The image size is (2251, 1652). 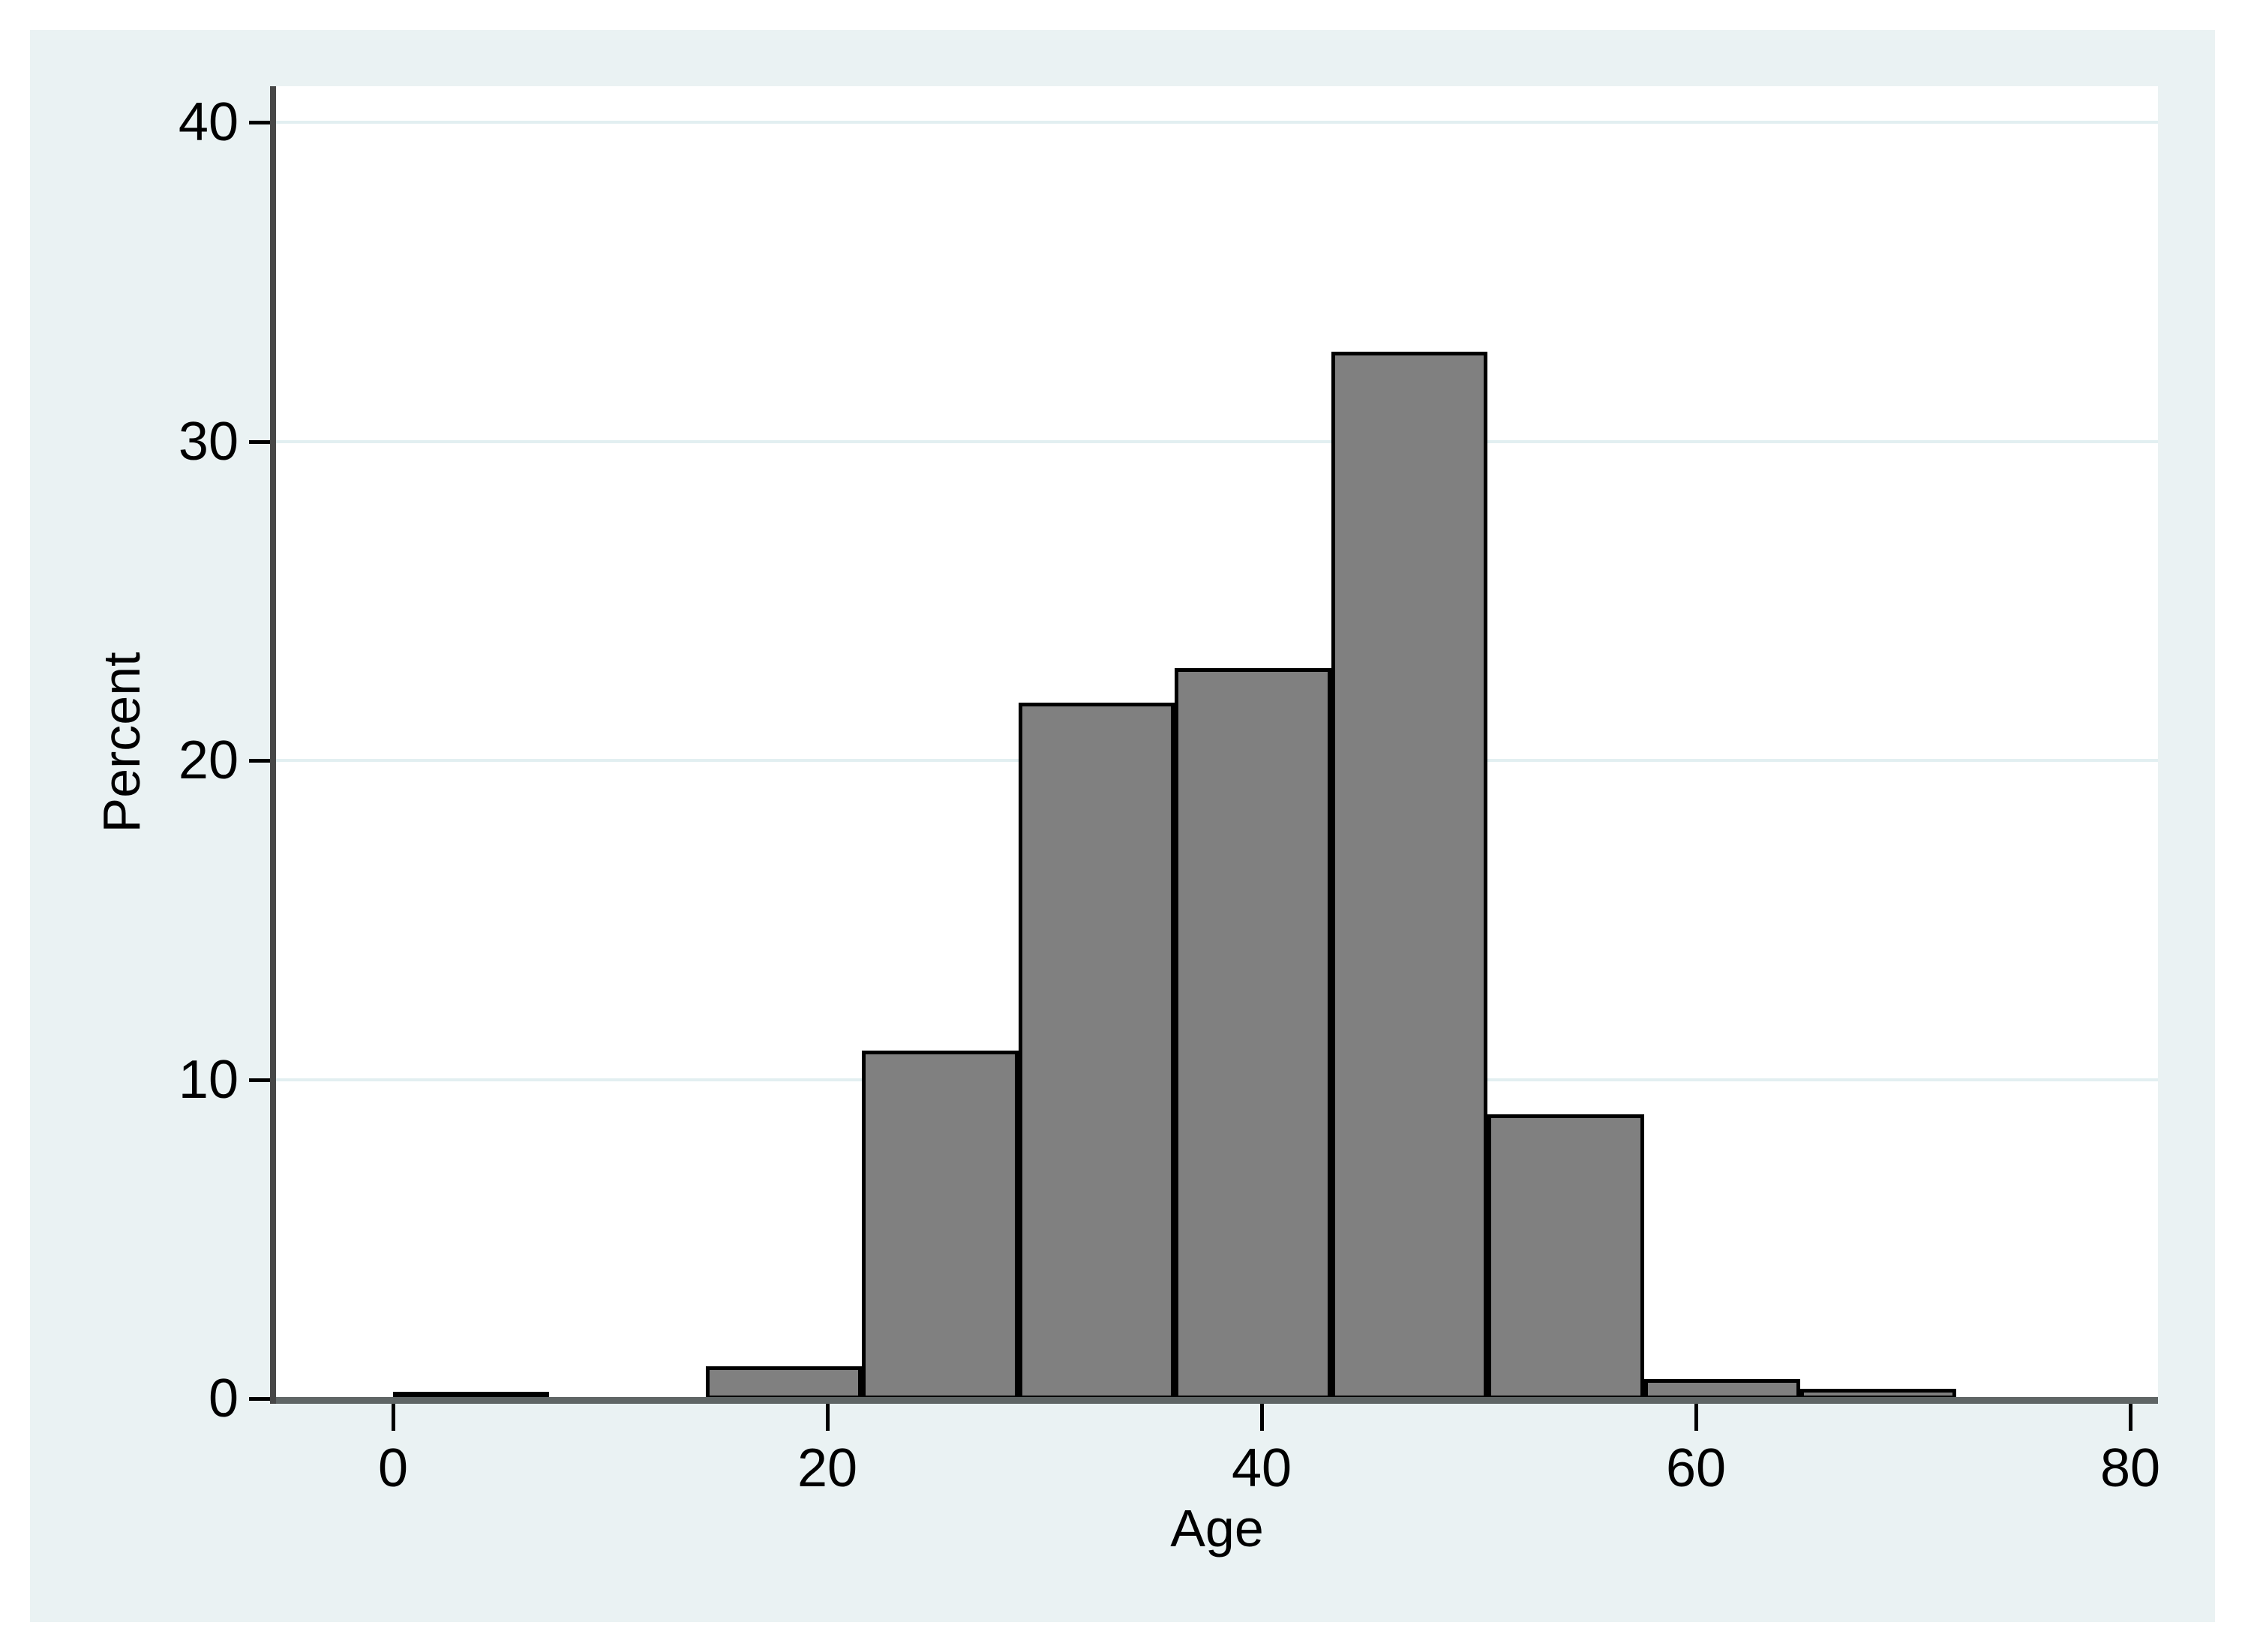 I want to click on x-axis-tick-label: 40, so click(x=1261, y=1468).